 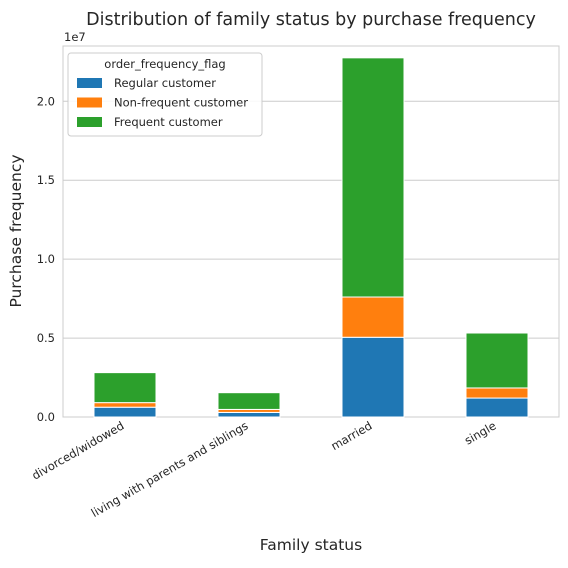 I want to click on y-axis-offset-label: 1e7, so click(x=75, y=37).